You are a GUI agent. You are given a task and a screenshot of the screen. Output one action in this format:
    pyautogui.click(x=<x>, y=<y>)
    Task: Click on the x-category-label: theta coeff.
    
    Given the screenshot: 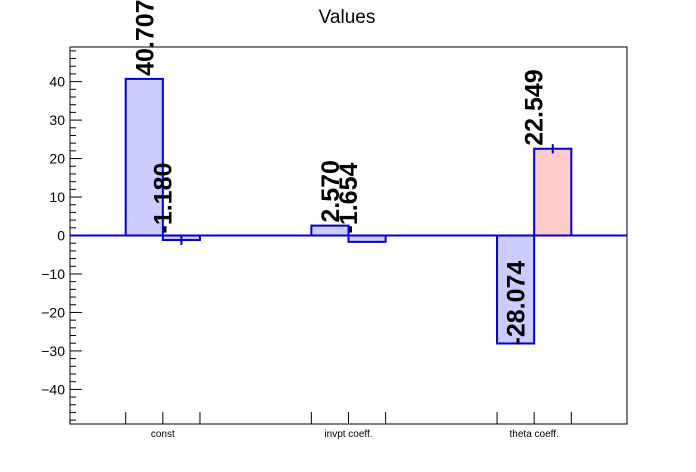 What is the action you would take?
    pyautogui.click(x=534, y=434)
    